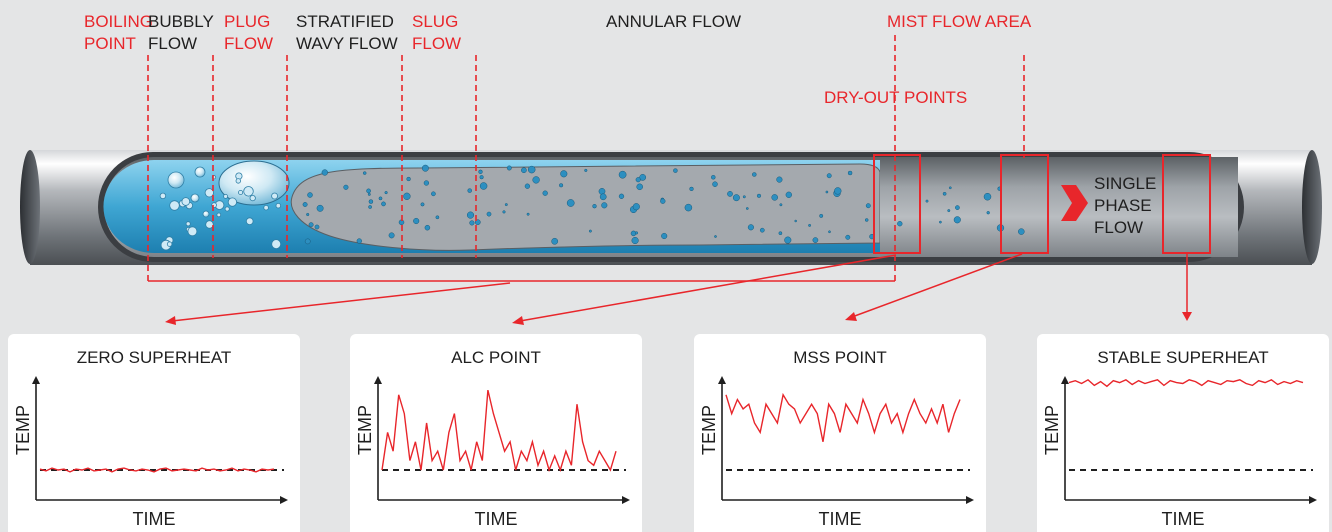 The image size is (1332, 532). I want to click on y-axis-label: TEMP, so click(23, 430).